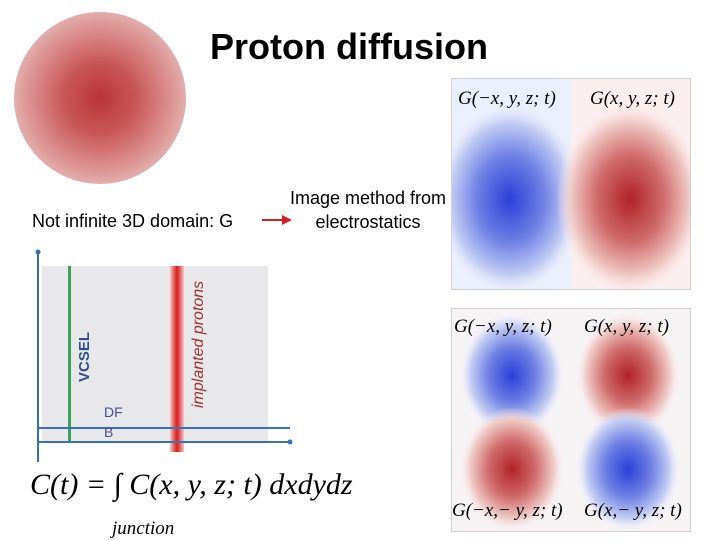  I want to click on label-g-x: G(x, y, z; t), so click(632, 98).